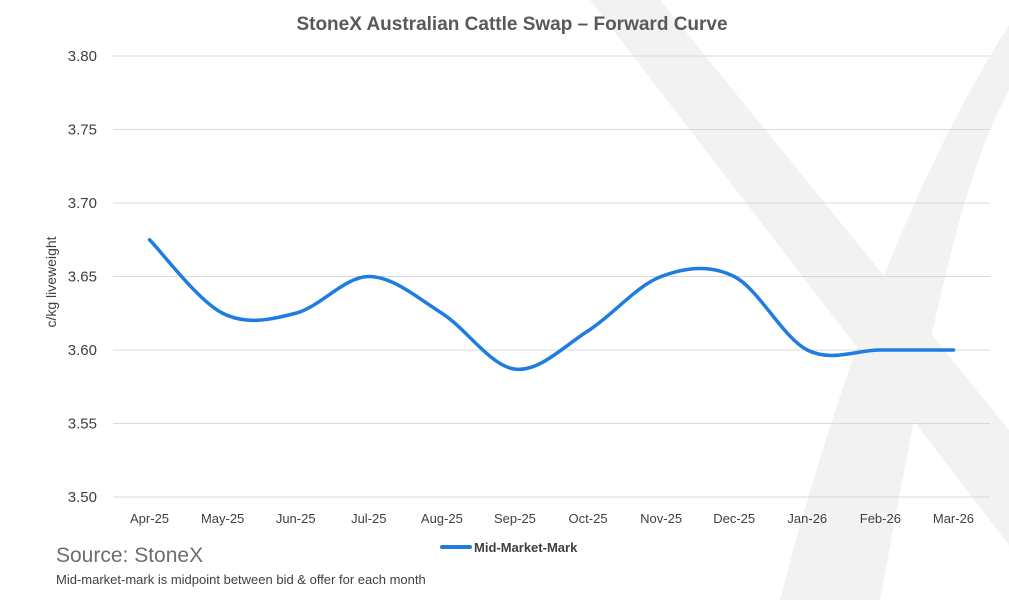 The height and width of the screenshot is (600, 1009). I want to click on legend-label: Mid-Market-Mark, so click(526, 547).